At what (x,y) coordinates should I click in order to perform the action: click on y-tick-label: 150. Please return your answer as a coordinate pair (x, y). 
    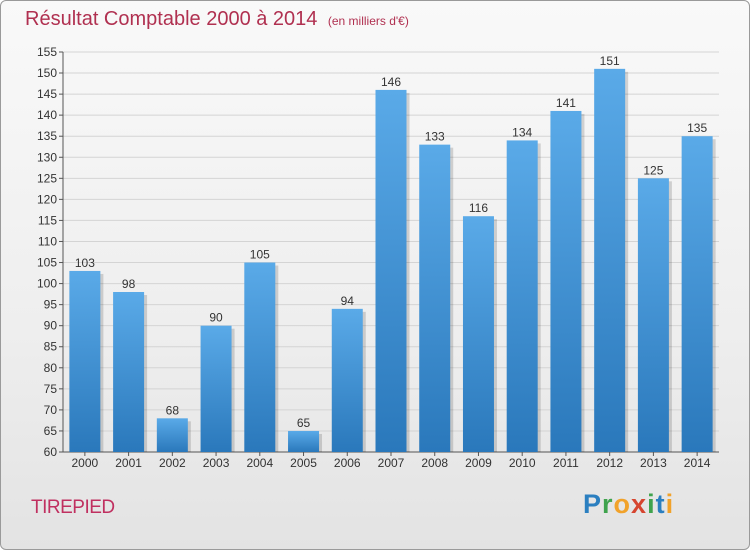
    Looking at the image, I should click on (47, 73).